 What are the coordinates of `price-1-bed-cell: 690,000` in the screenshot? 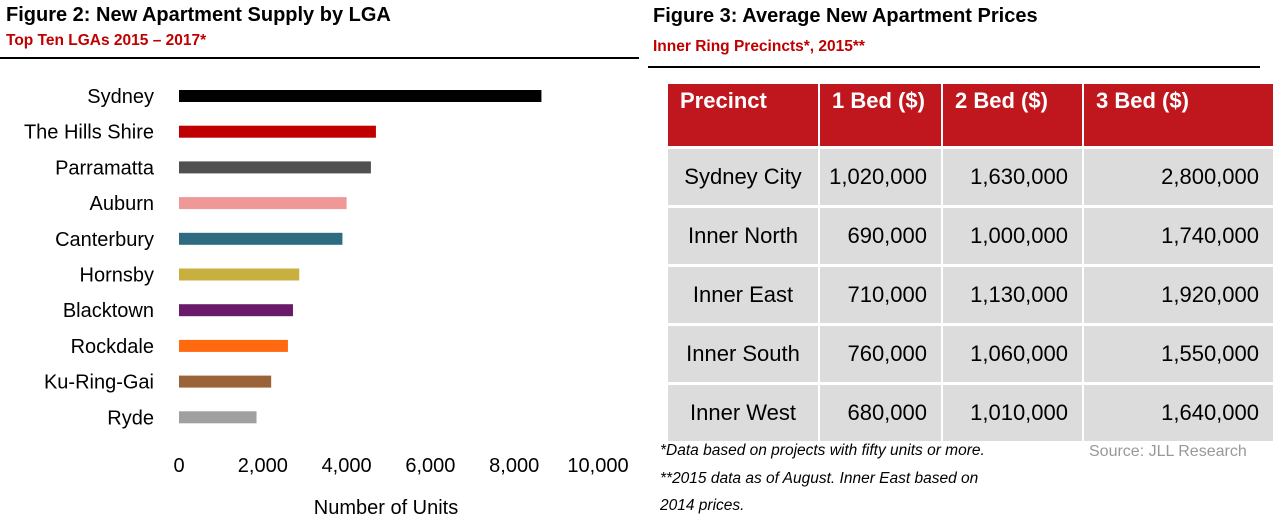 It's located at (881, 235).